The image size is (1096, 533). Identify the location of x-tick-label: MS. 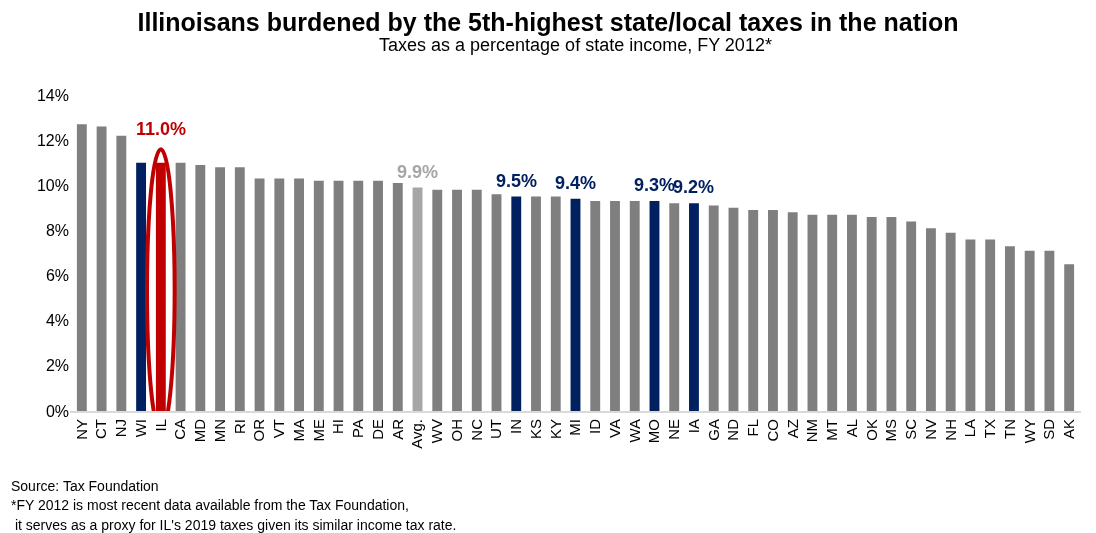
(891, 430).